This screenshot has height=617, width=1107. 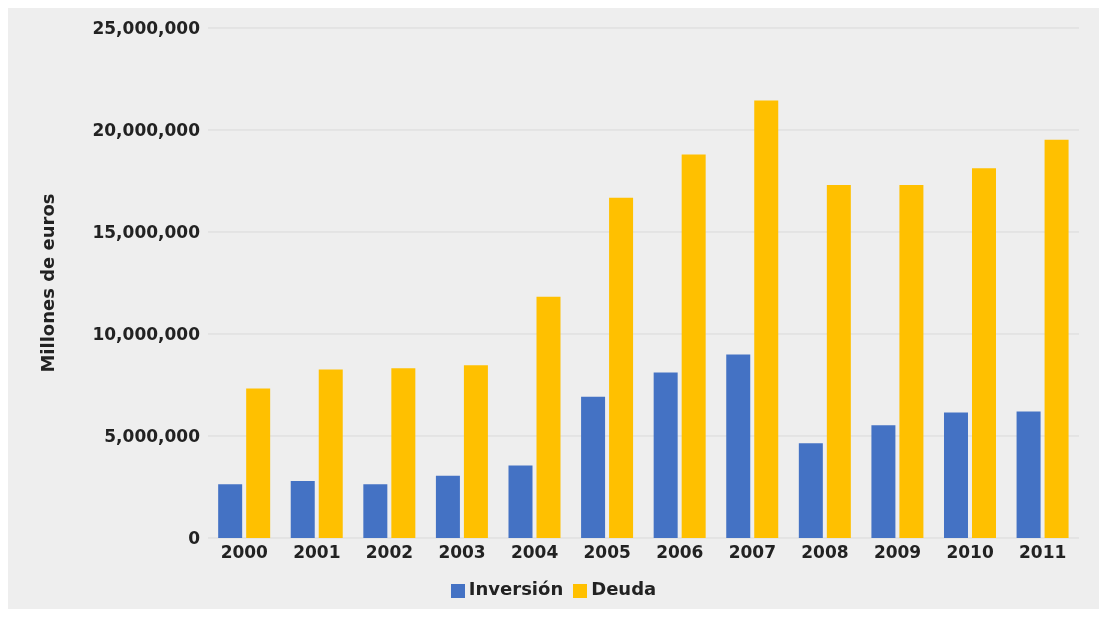 I want to click on x-tick-label: 2000, so click(x=244, y=552).